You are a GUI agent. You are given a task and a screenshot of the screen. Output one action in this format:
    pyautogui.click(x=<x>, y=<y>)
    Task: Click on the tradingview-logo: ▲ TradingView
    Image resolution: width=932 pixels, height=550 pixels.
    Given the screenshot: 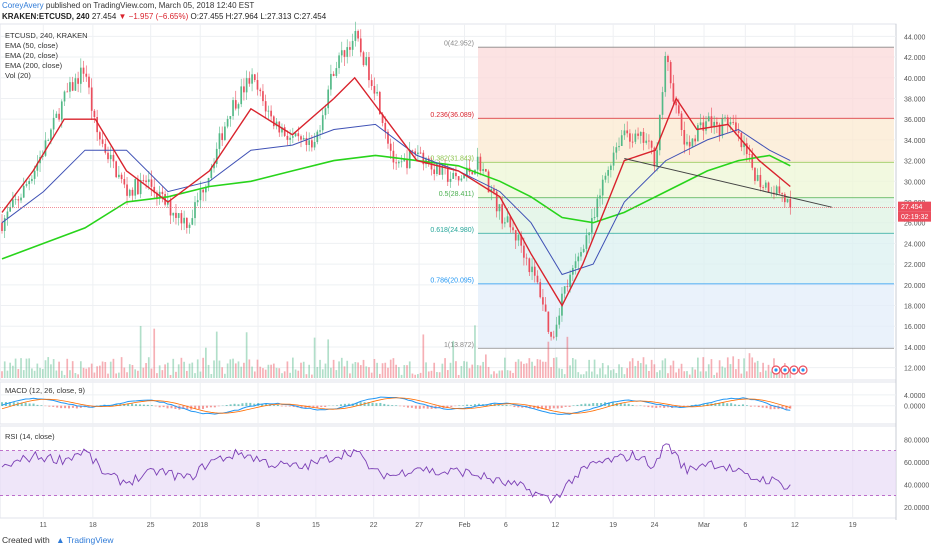 What is the action you would take?
    pyautogui.click(x=85, y=540)
    